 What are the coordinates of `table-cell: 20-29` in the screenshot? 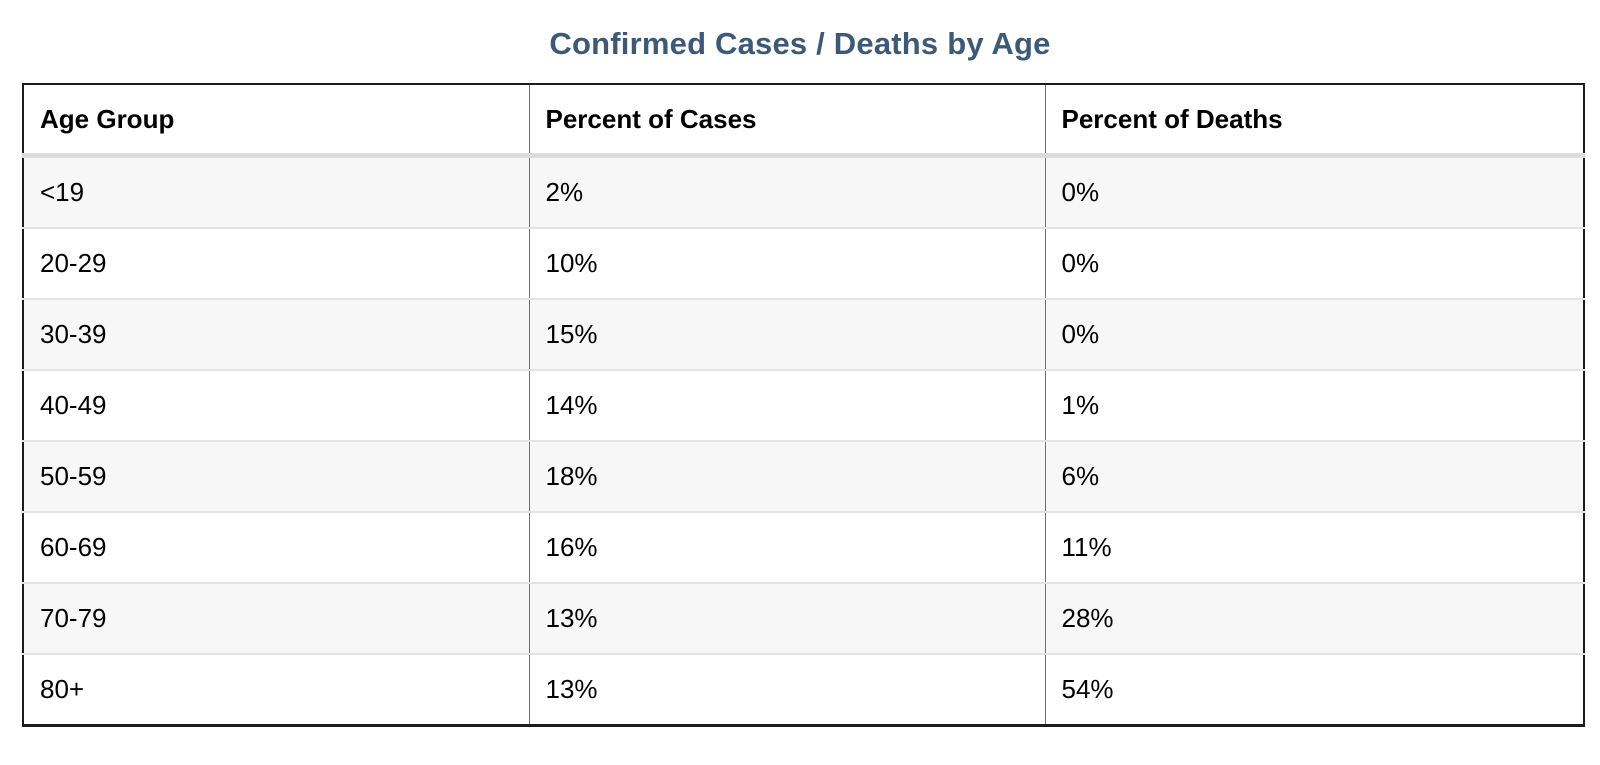 It's located at (276, 264).